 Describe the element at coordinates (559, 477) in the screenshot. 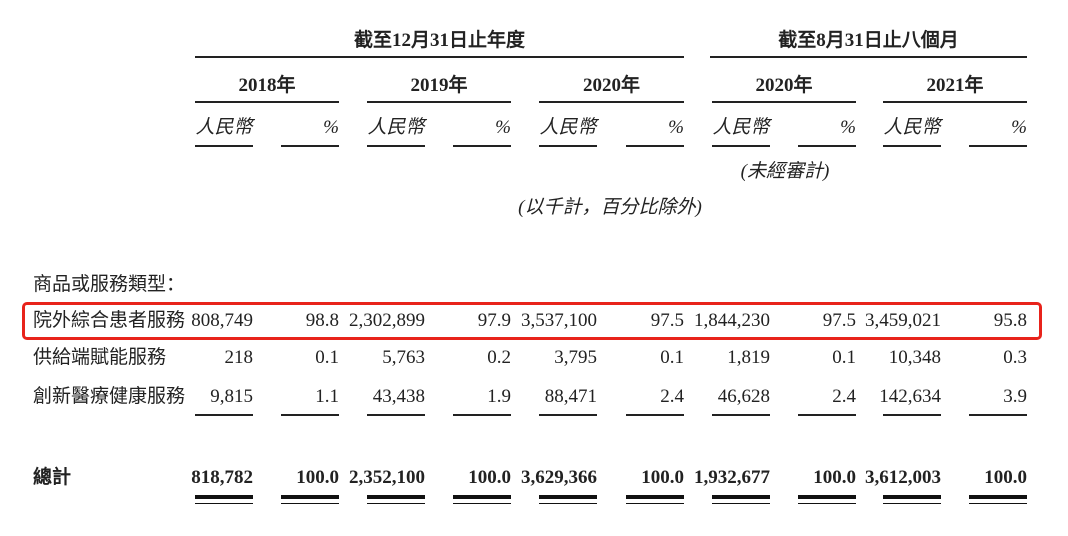

I see `total-cell: 3,629,366` at that location.